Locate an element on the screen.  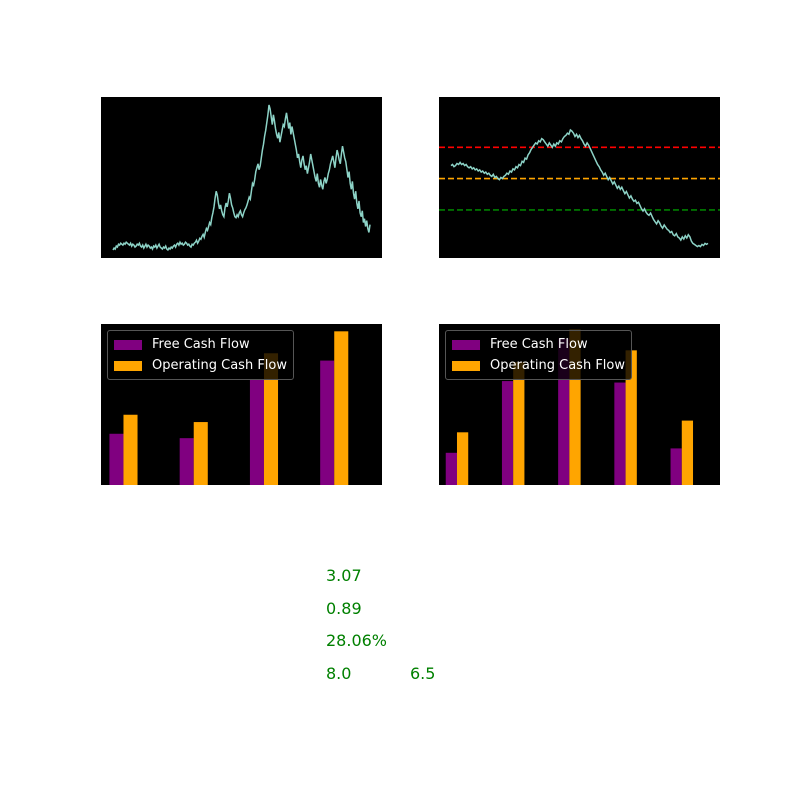
cash-flow-chart-left: Free Cash Flow Operating Cash Flow is located at coordinates (241, 404).